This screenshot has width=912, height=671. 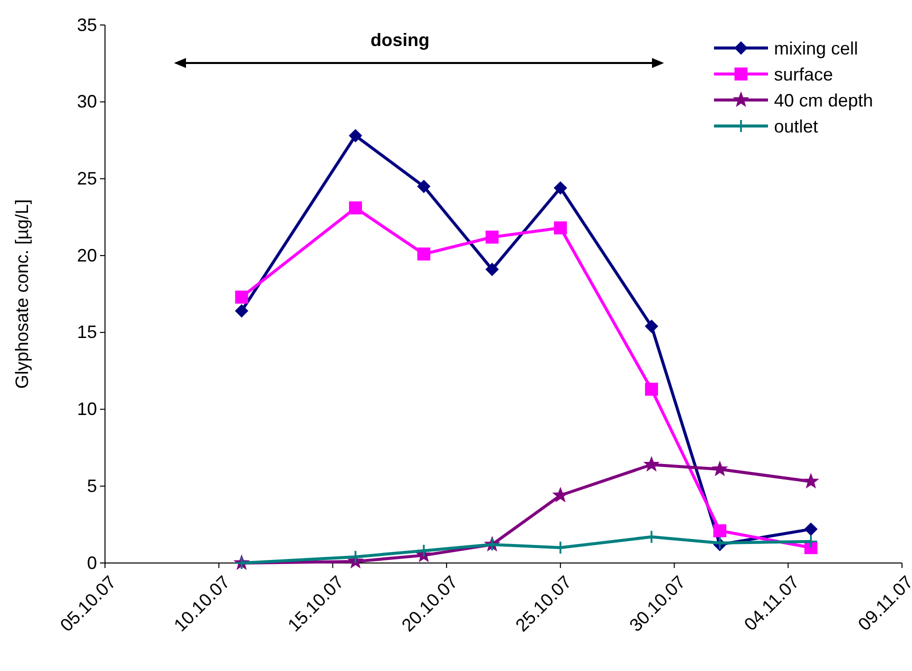 I want to click on y-tick-label: 5, so click(x=91, y=486).